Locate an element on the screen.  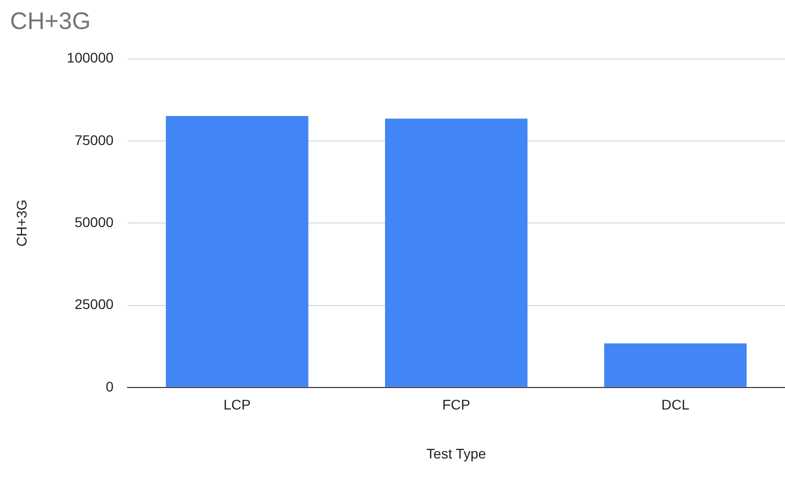
y-tick-label: 50000 is located at coordinates (94, 222).